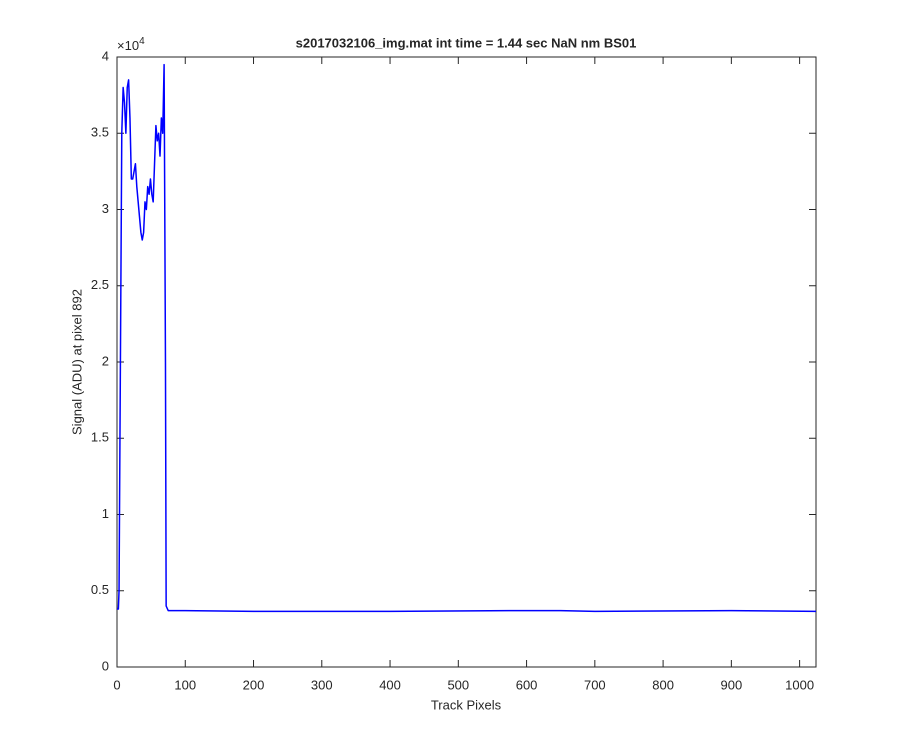  I want to click on x-axis-label: Track Pixels, so click(466, 704).